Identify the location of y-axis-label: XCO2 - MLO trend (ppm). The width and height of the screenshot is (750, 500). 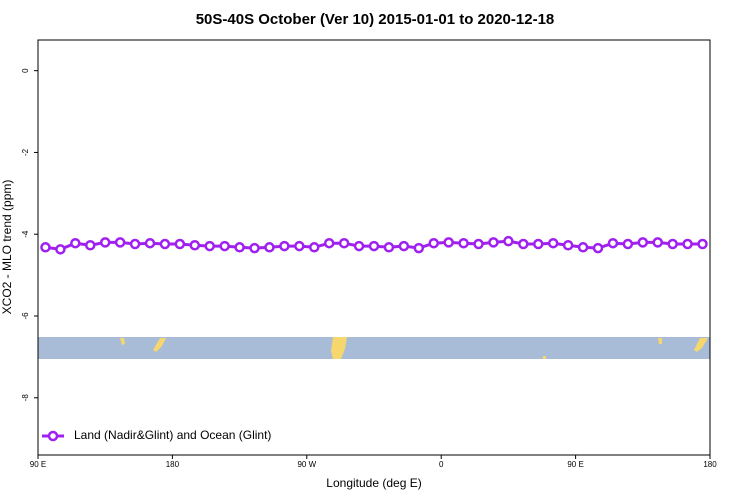
(7, 247).